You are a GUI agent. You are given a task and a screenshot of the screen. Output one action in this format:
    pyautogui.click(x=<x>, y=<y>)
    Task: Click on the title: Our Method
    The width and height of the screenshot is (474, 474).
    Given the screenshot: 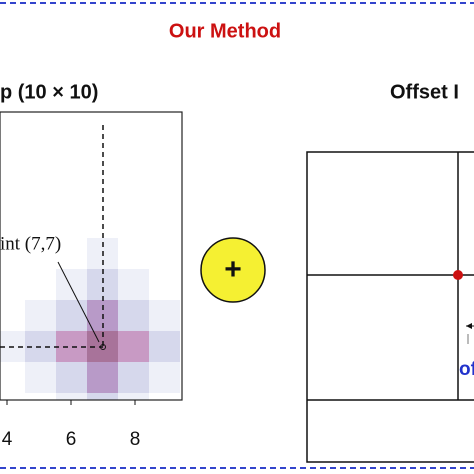 What is the action you would take?
    pyautogui.click(x=225, y=31)
    